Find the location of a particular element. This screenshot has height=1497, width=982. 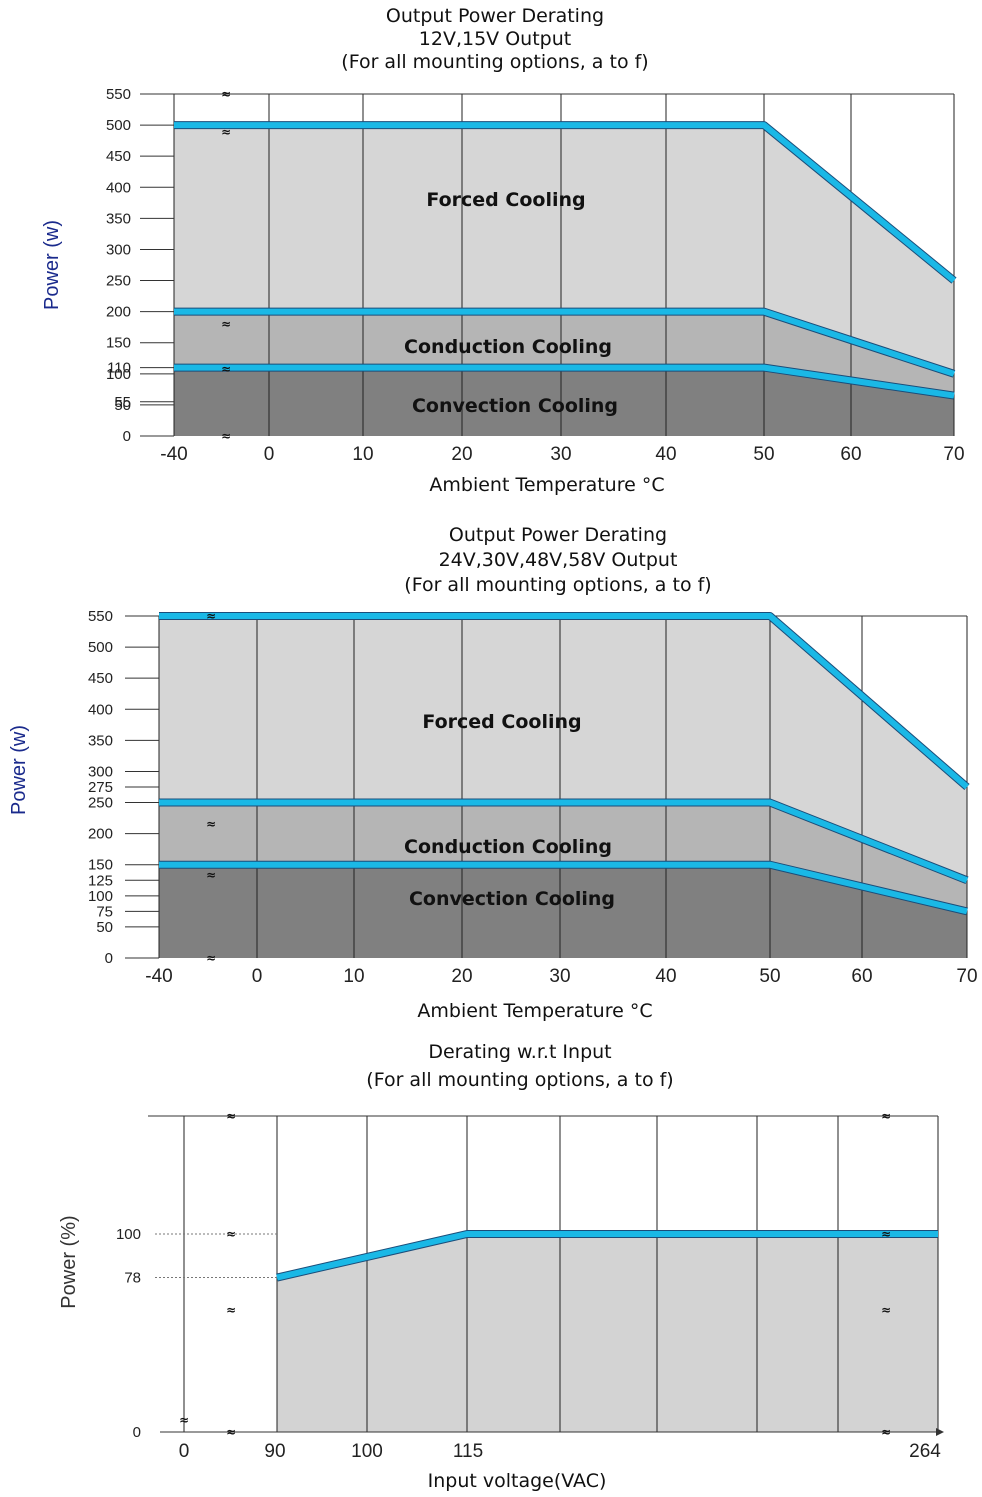

y-axis-label: Power (w) is located at coordinates (19, 770).